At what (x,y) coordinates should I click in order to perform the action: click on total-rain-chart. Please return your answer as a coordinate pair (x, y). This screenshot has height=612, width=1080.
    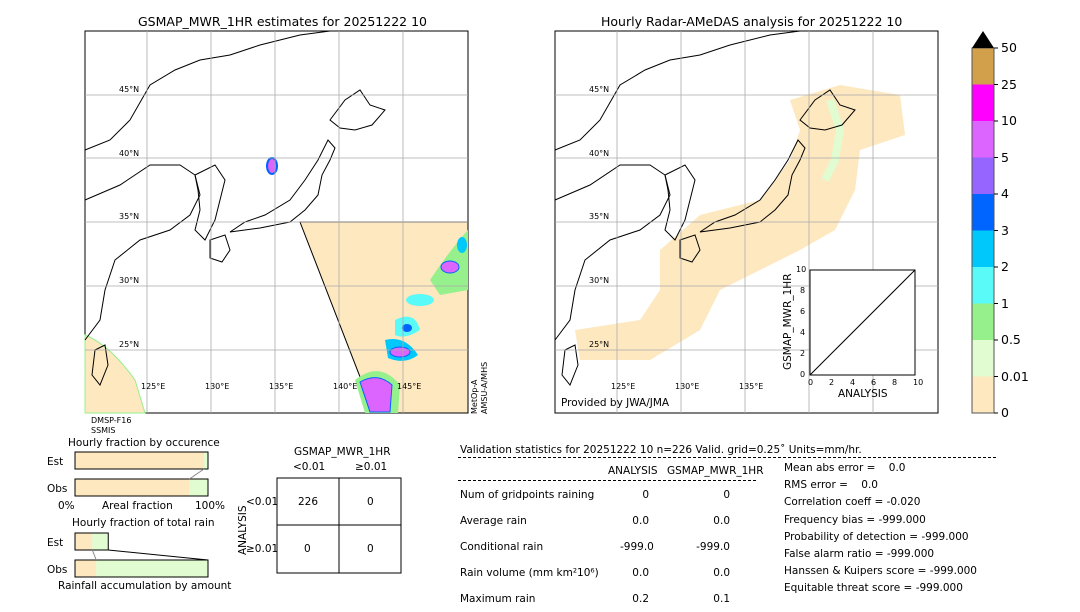
    Looking at the image, I should click on (141, 555).